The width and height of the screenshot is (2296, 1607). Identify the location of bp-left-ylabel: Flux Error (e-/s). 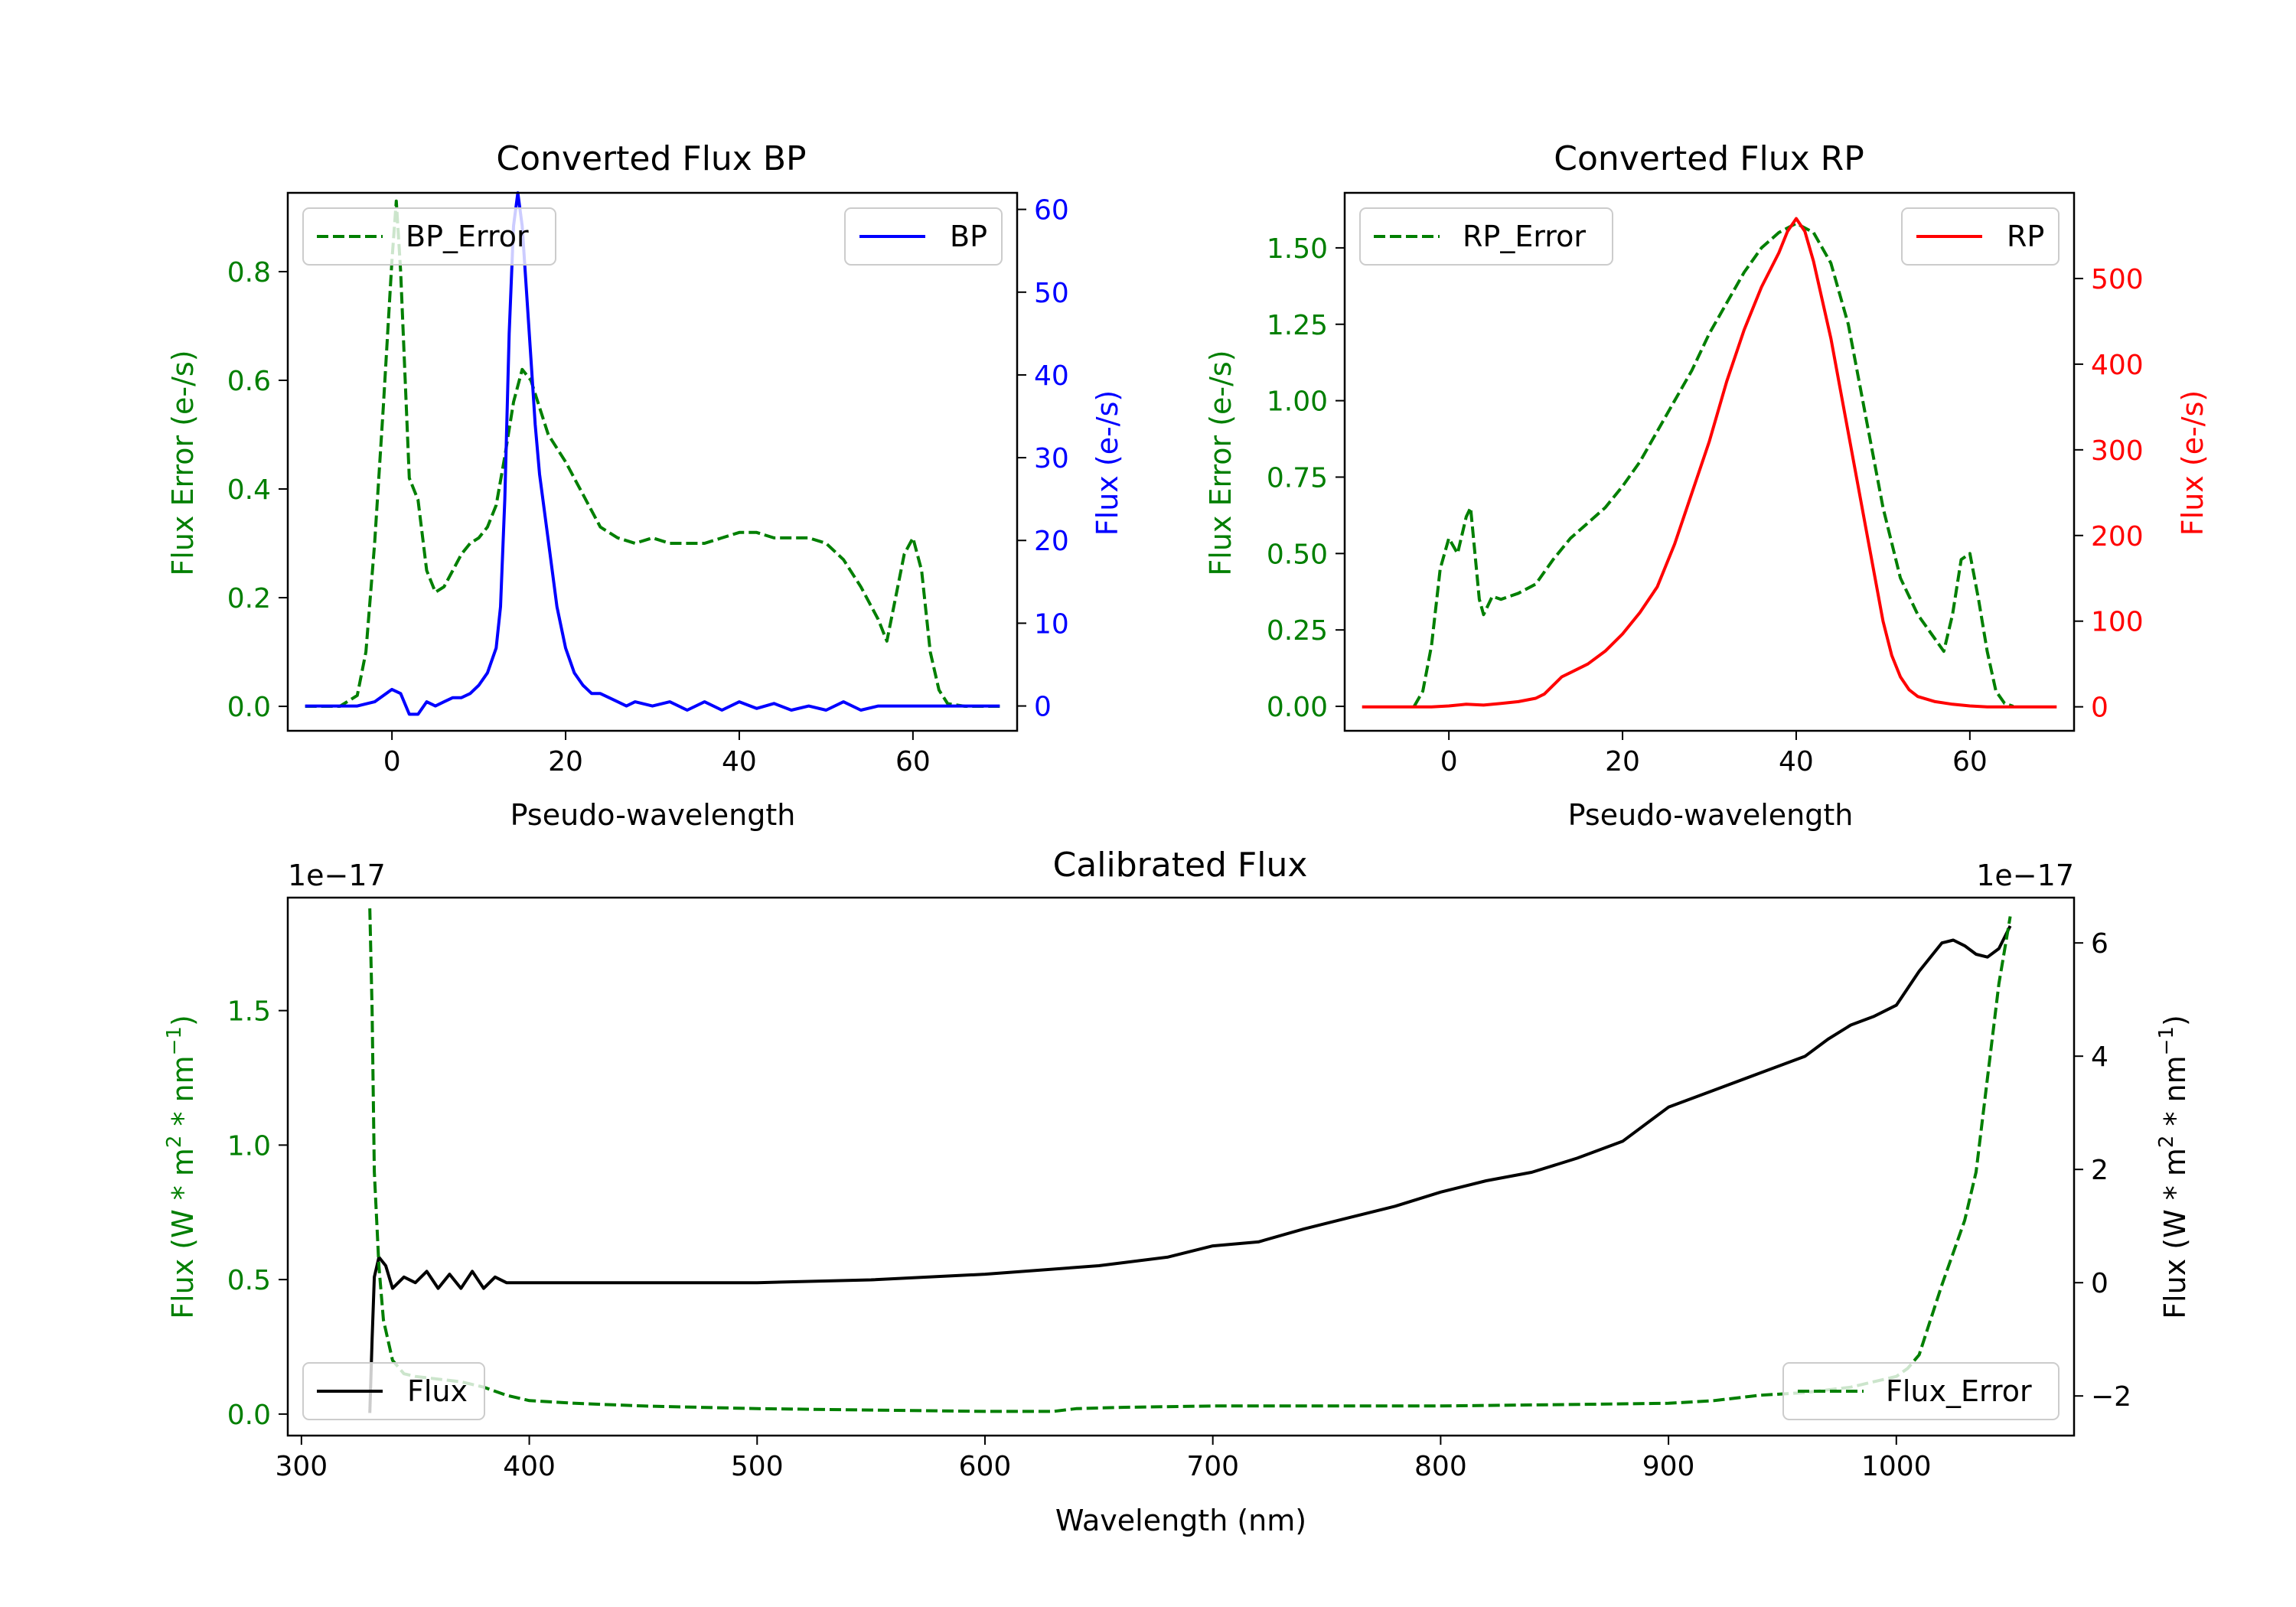
(183, 463).